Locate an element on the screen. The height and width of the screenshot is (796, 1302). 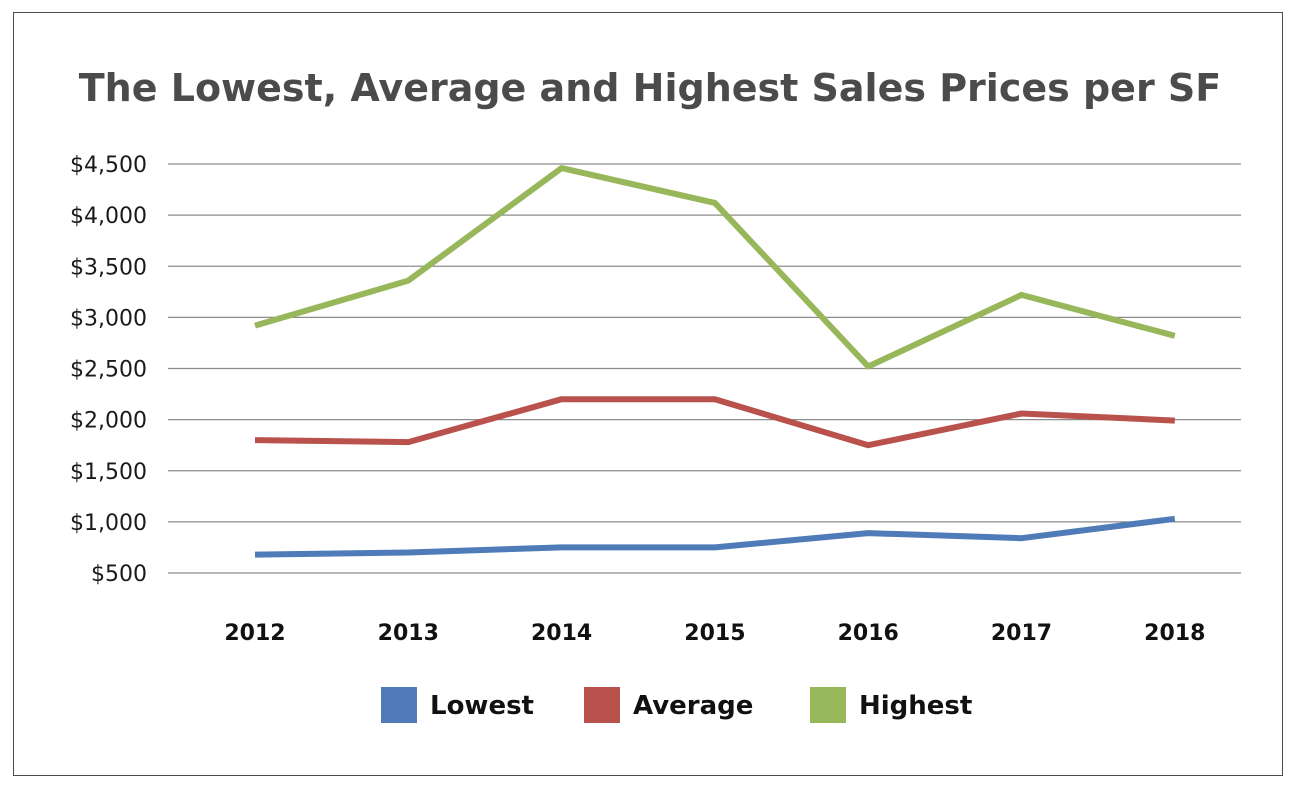
series-line-lowest is located at coordinates (715, 536).